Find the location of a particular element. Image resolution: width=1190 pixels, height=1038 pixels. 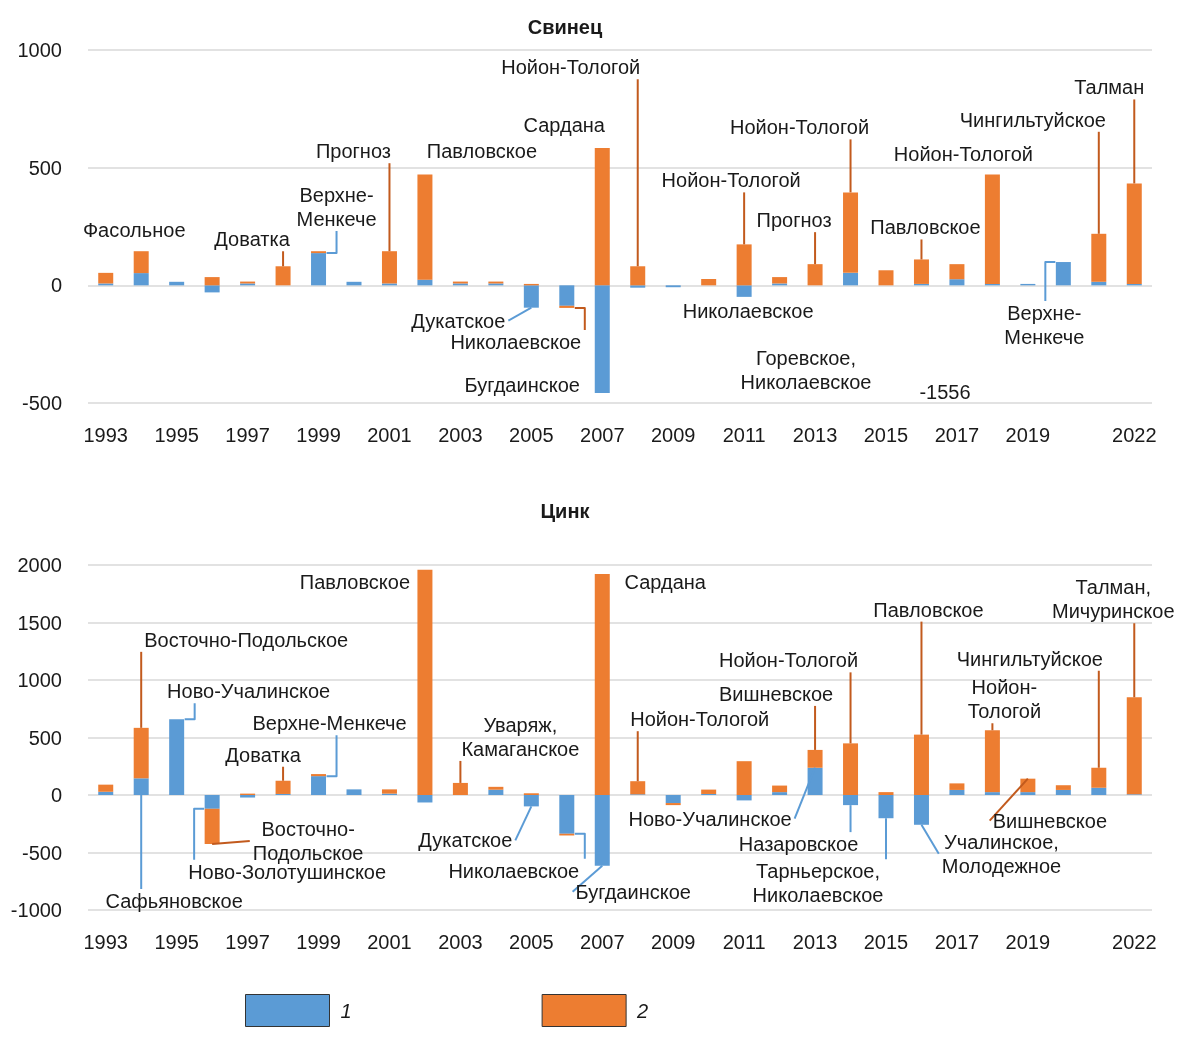

y-tick-label: 1500 is located at coordinates (39, 622).